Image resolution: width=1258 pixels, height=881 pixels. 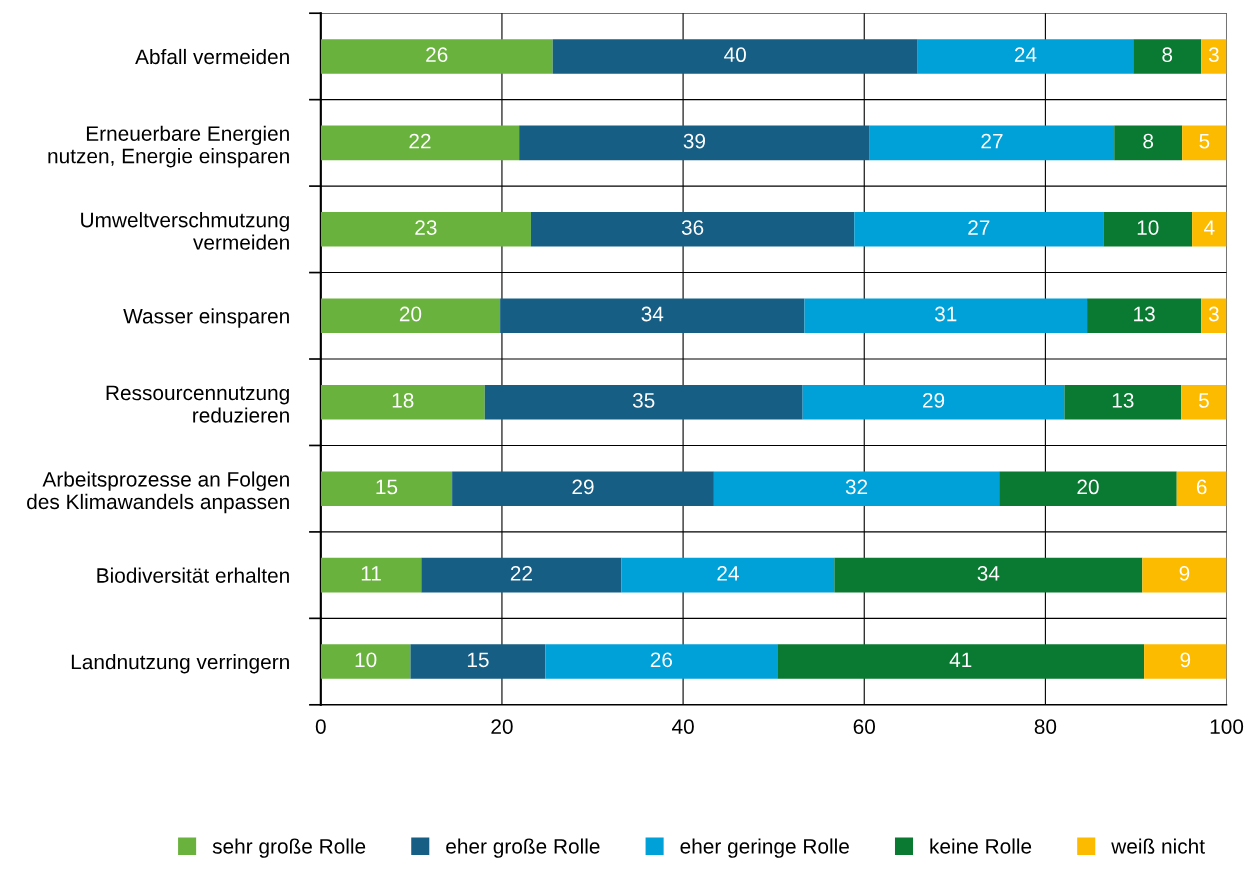 I want to click on legend-label: sehr große Rolle, so click(x=289, y=848).